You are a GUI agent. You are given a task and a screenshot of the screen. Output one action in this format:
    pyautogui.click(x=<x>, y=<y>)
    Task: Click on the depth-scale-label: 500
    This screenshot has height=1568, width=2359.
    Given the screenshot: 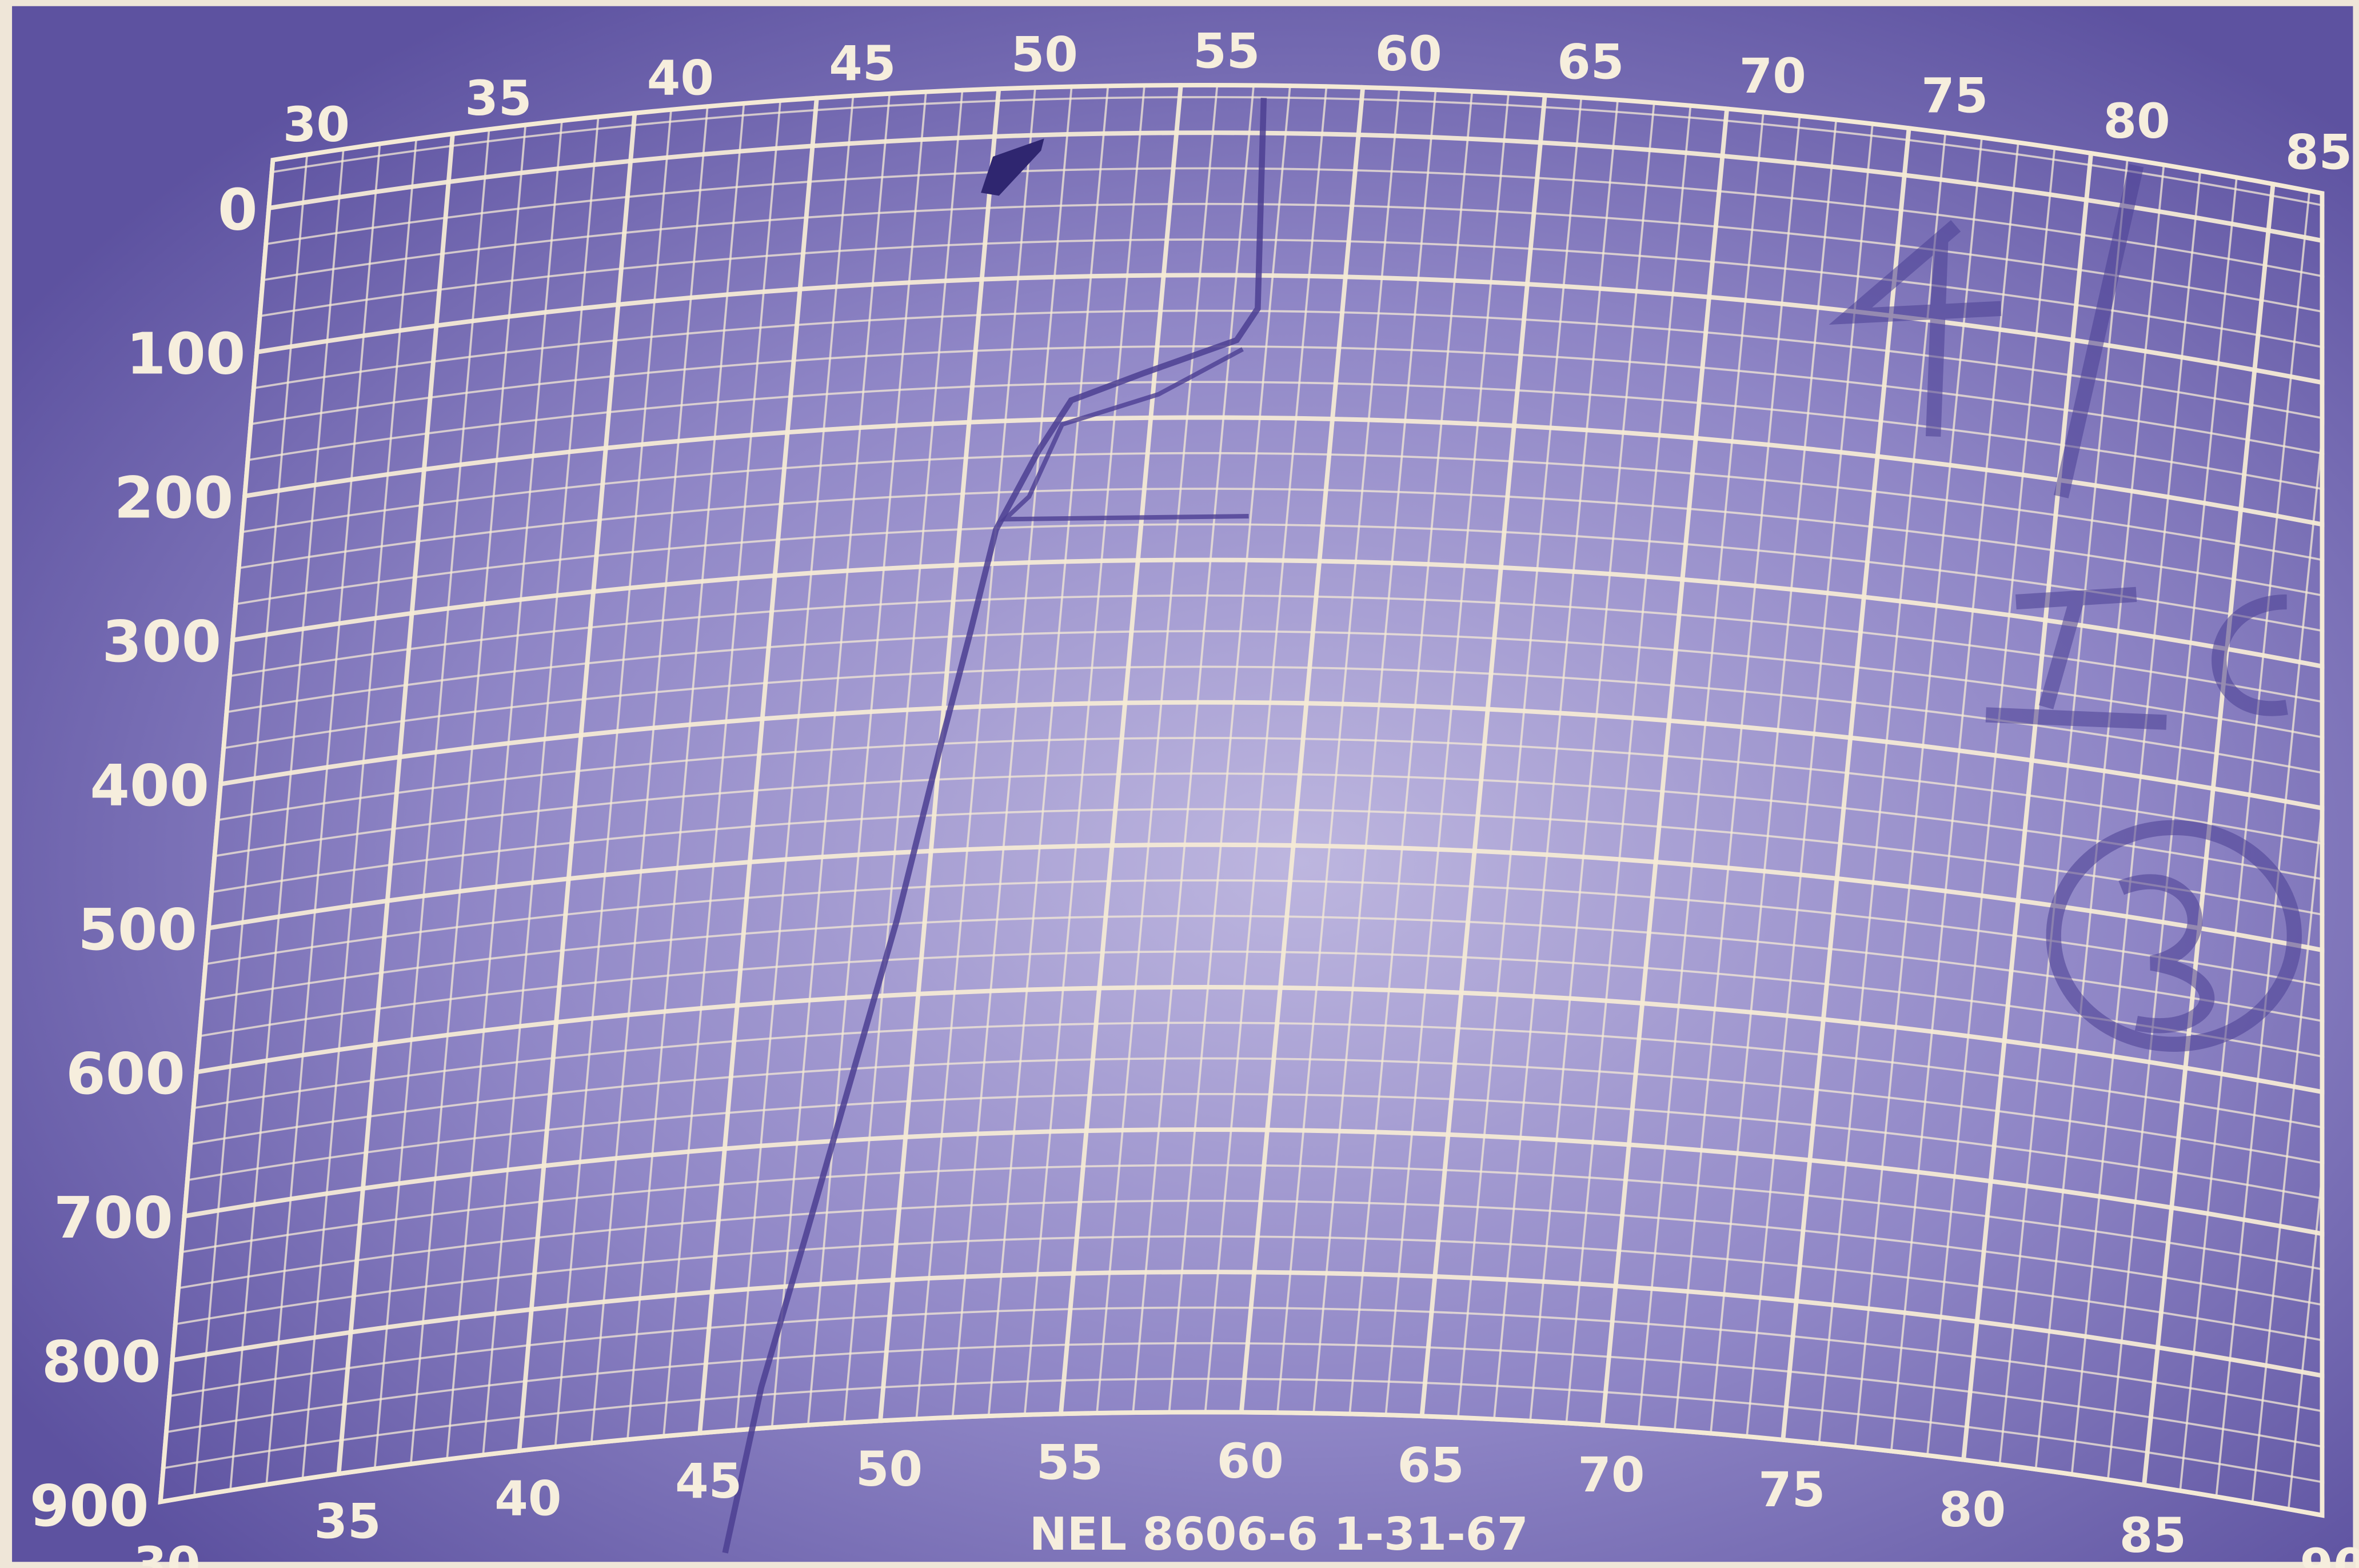 What is the action you would take?
    pyautogui.click(x=137, y=929)
    